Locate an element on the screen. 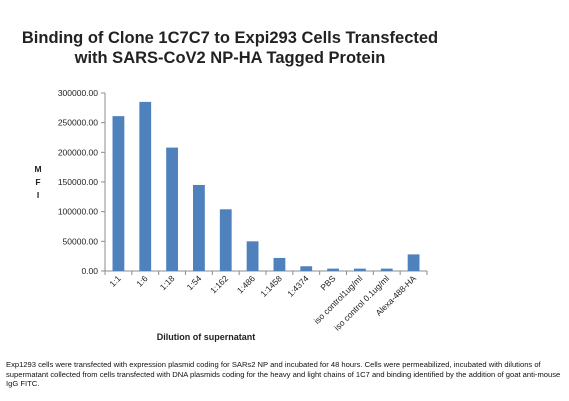  x-axis-label: Dilution of supernatant is located at coordinates (206, 337).